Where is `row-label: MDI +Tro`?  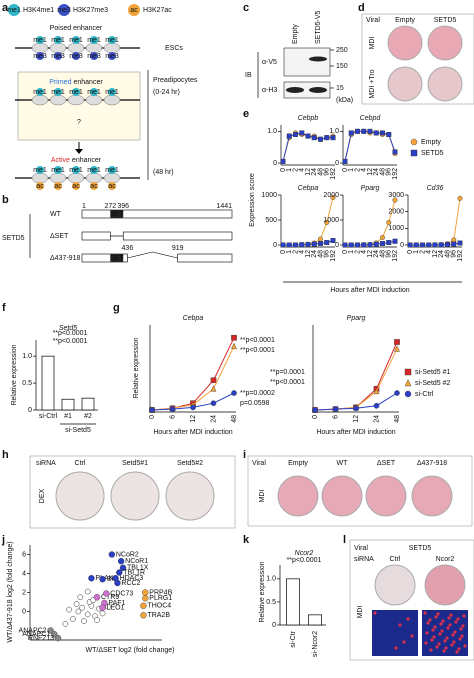 row-label: MDI +Tro is located at coordinates (372, 83).